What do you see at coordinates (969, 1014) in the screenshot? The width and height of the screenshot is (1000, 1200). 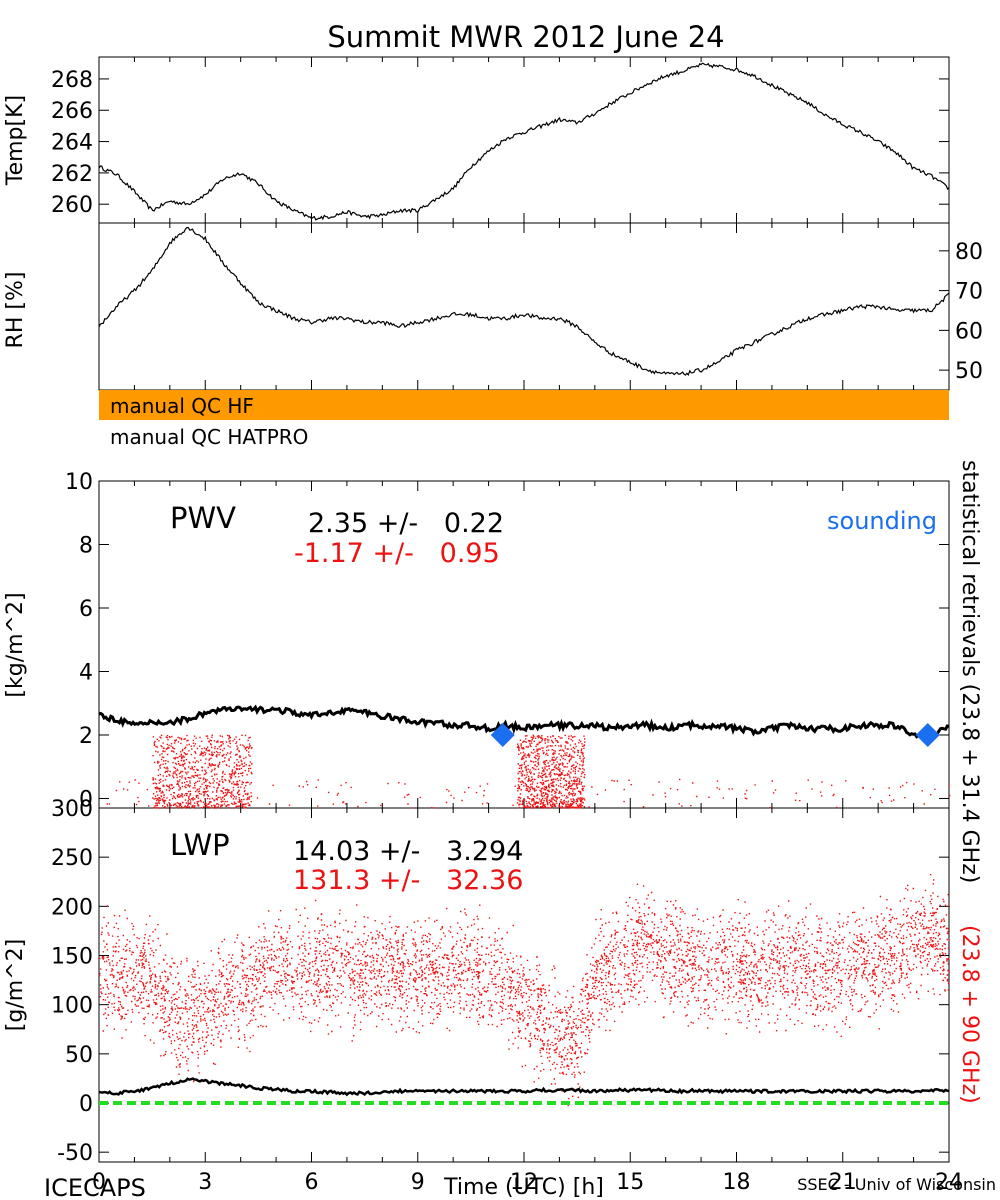 I see `side-label-red: (23.8 + 90 GHz)` at bounding box center [969, 1014].